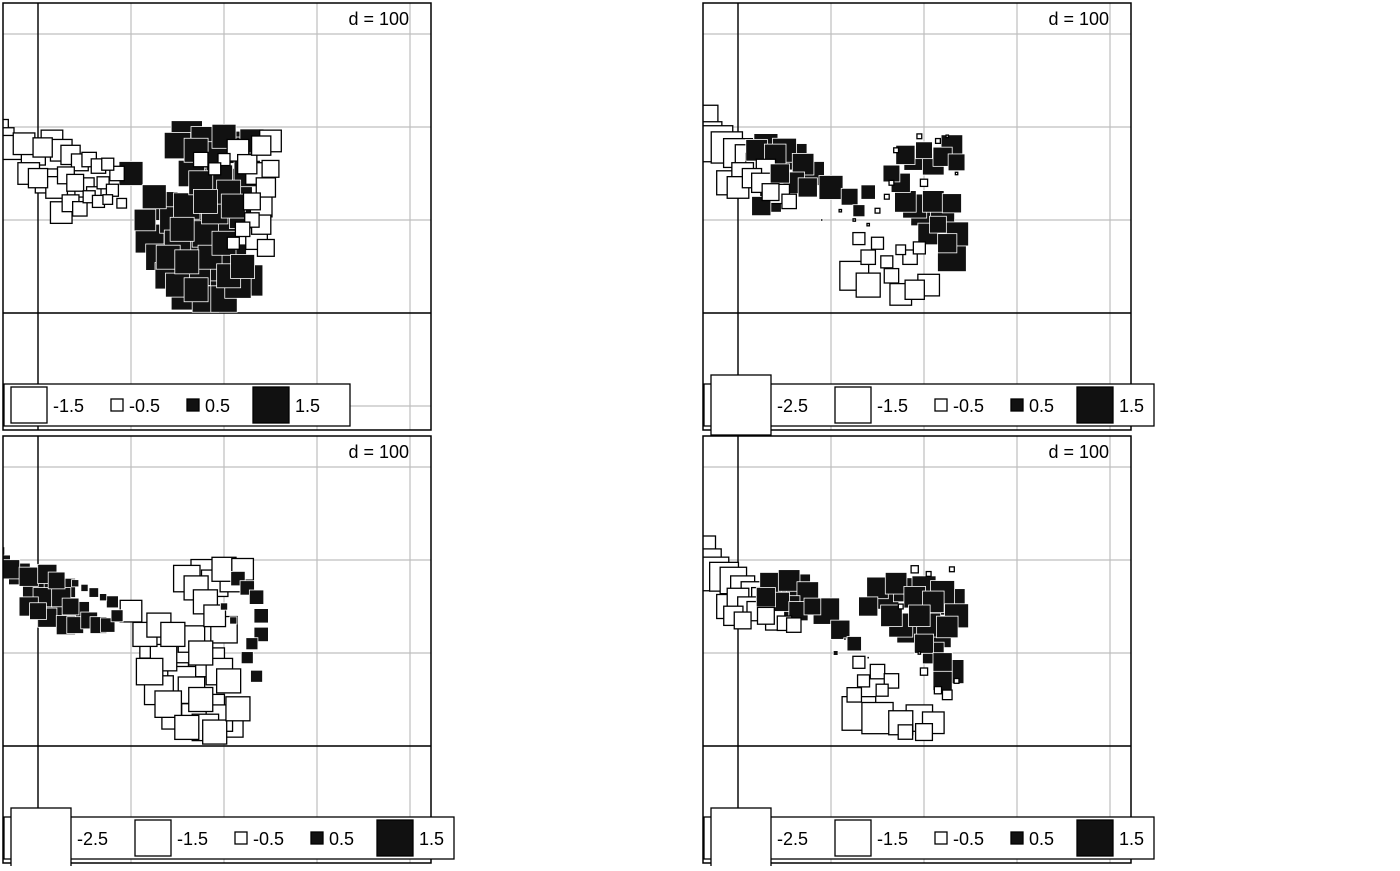 The height and width of the screenshot is (871, 1400). I want to click on legend-label: 1.5, so click(307, 406).